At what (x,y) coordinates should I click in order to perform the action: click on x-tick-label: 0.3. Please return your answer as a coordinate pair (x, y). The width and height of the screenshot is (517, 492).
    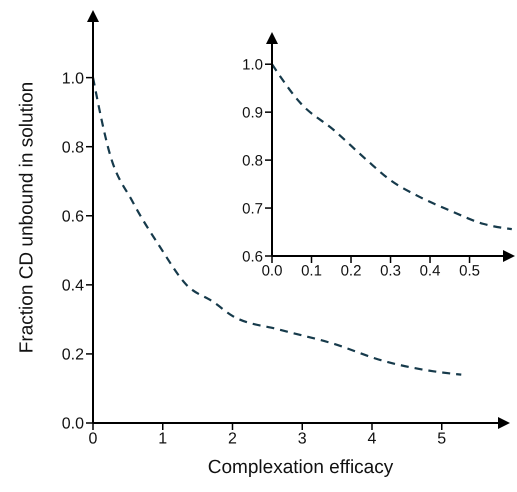
    Looking at the image, I should click on (390, 271).